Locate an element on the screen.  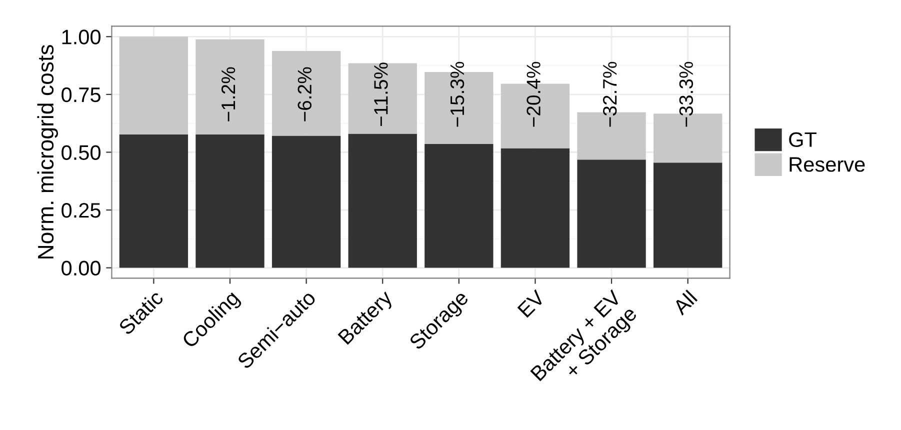
y-tick-label: 0.50 is located at coordinates (81, 152).